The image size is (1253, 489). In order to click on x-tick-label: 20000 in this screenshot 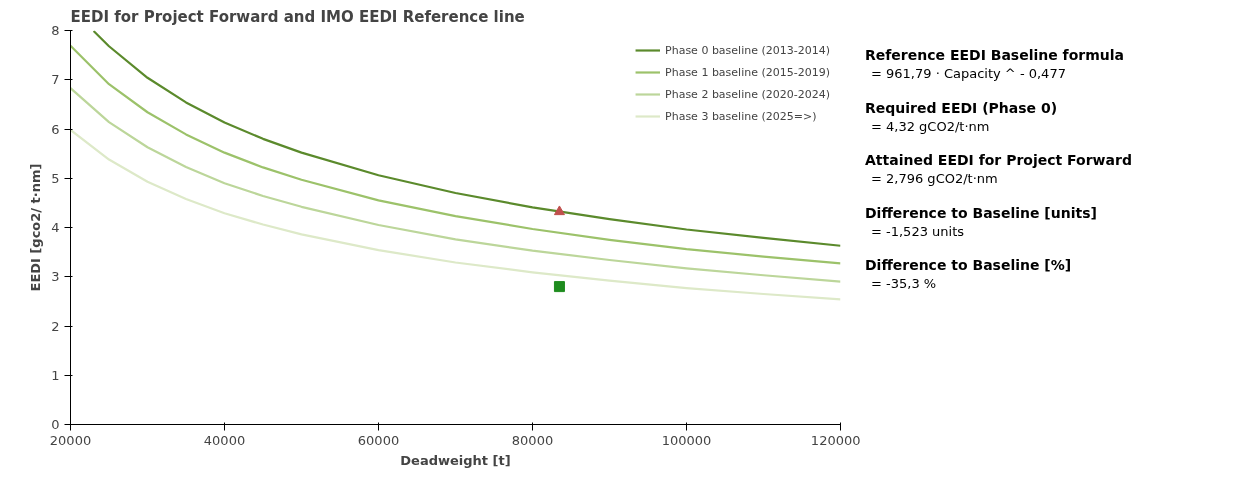, I will do `click(70, 440)`.